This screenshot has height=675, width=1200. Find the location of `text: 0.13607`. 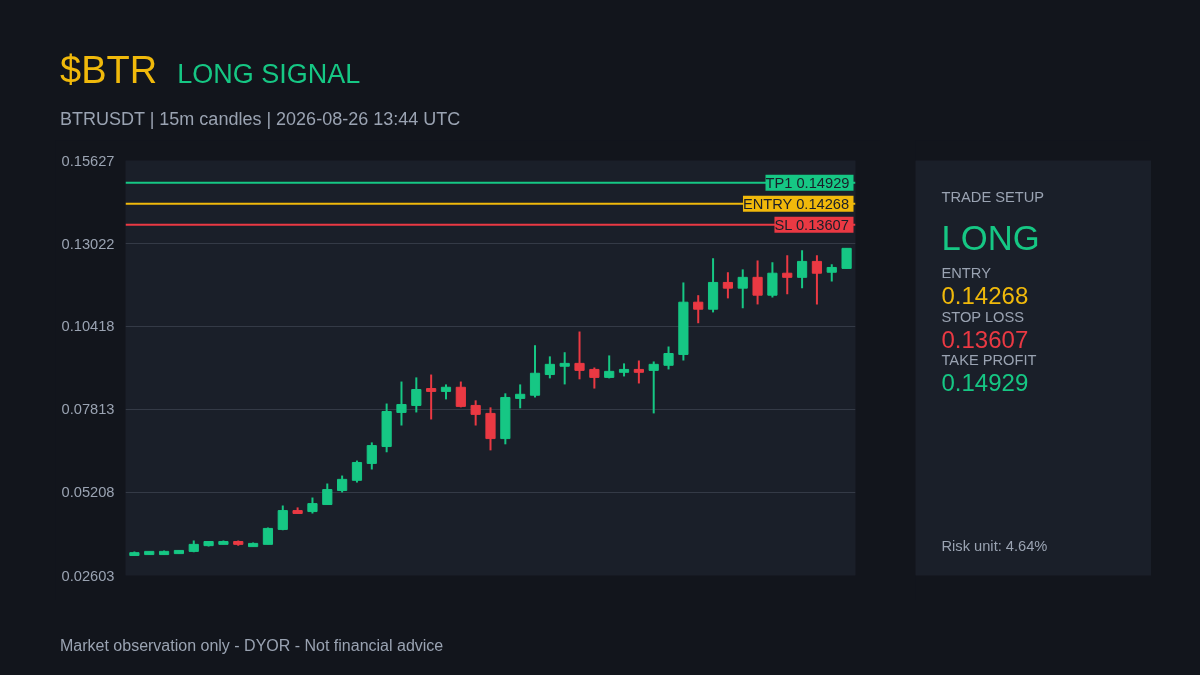

text: 0.13607 is located at coordinates (985, 339).